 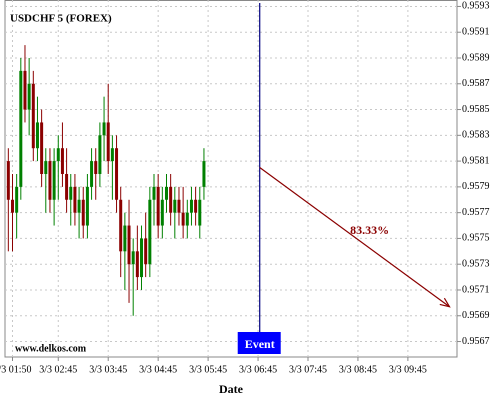 What do you see at coordinates (61, 19) in the screenshot?
I see `chart-title: USDCHF 5 (FOREX)` at bounding box center [61, 19].